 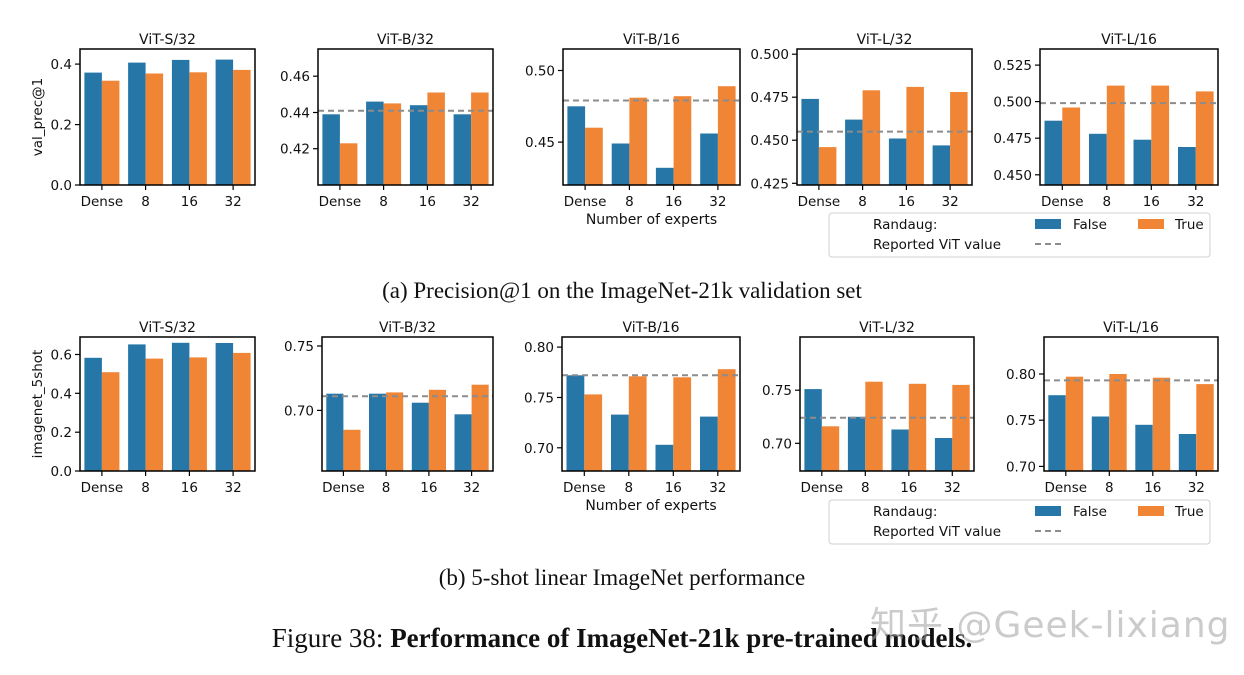 What do you see at coordinates (405, 117) in the screenshot?
I see `chart-a-2-axes-frame` at bounding box center [405, 117].